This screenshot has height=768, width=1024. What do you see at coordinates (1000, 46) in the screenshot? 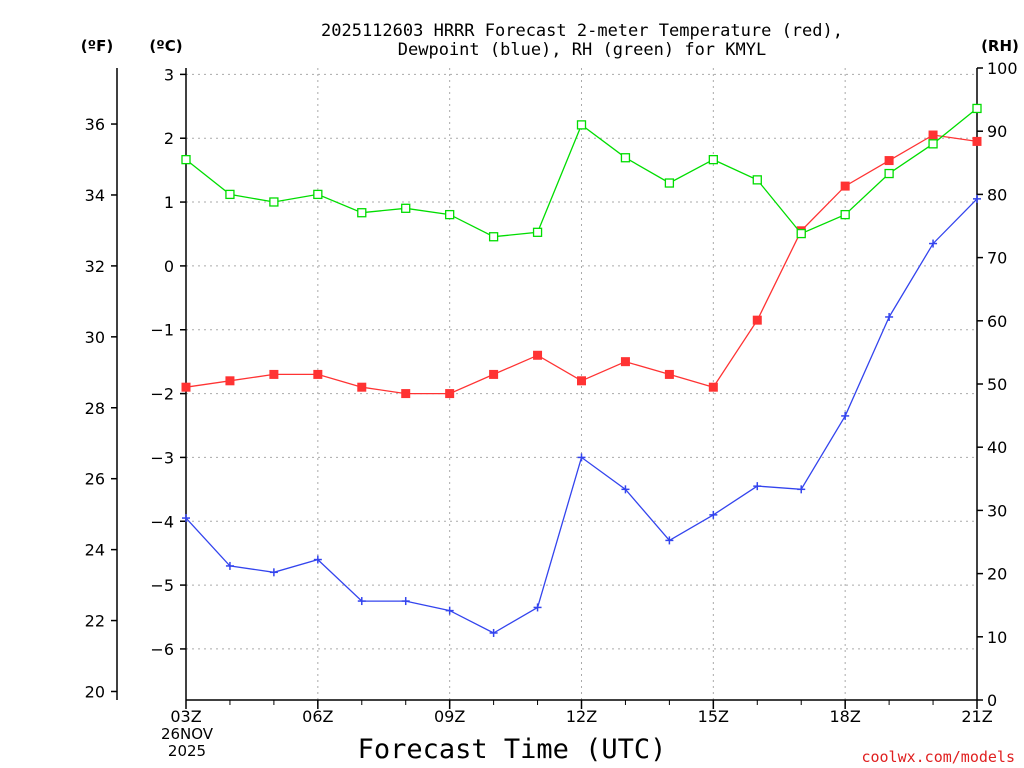
I see `unit-label-rh: (RH)` at bounding box center [1000, 46].